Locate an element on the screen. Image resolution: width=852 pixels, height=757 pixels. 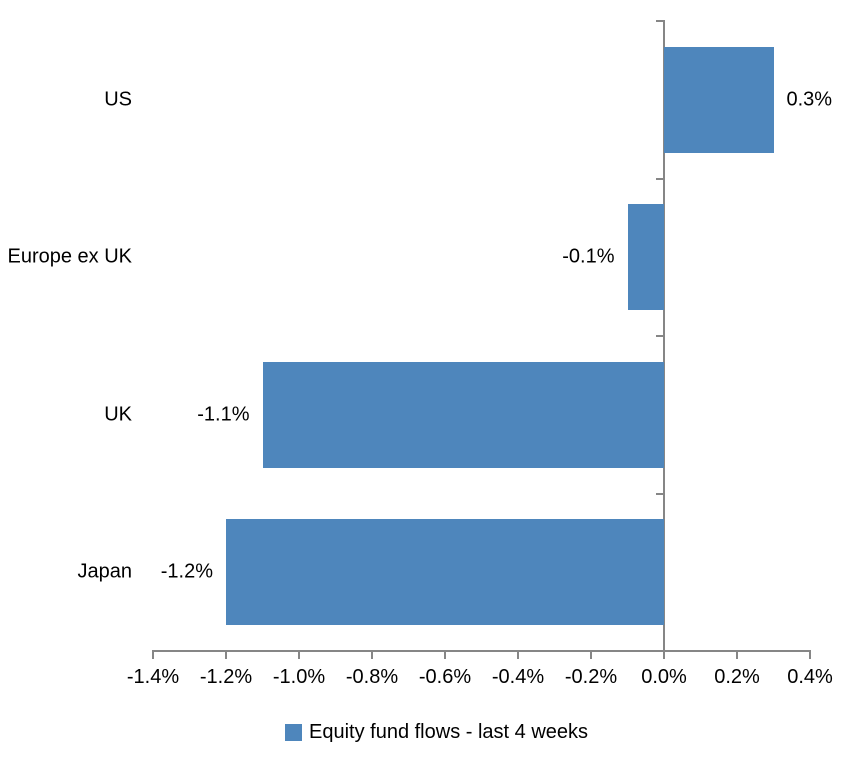
bar-japan is located at coordinates (445, 572).